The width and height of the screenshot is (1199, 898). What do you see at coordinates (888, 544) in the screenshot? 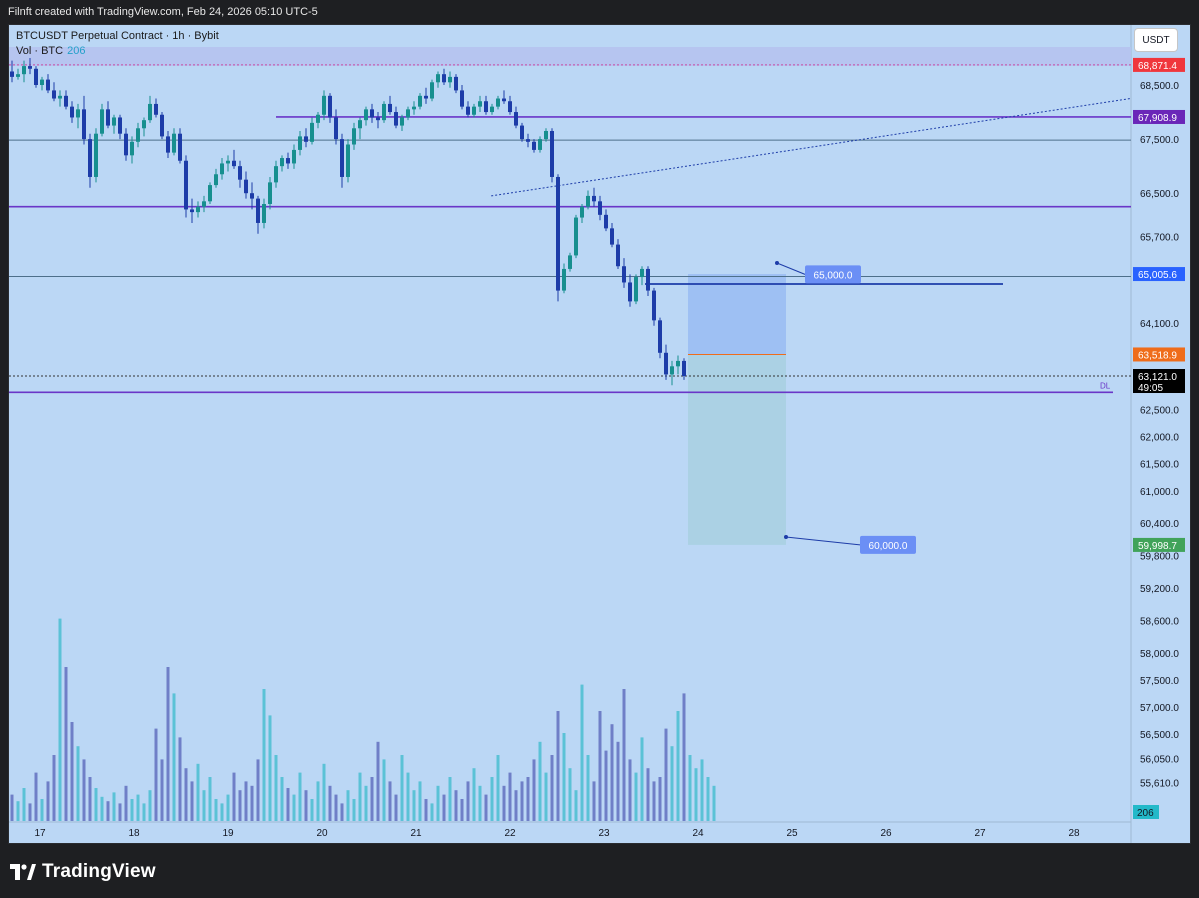
I see `callout-60000-box` at bounding box center [888, 544].